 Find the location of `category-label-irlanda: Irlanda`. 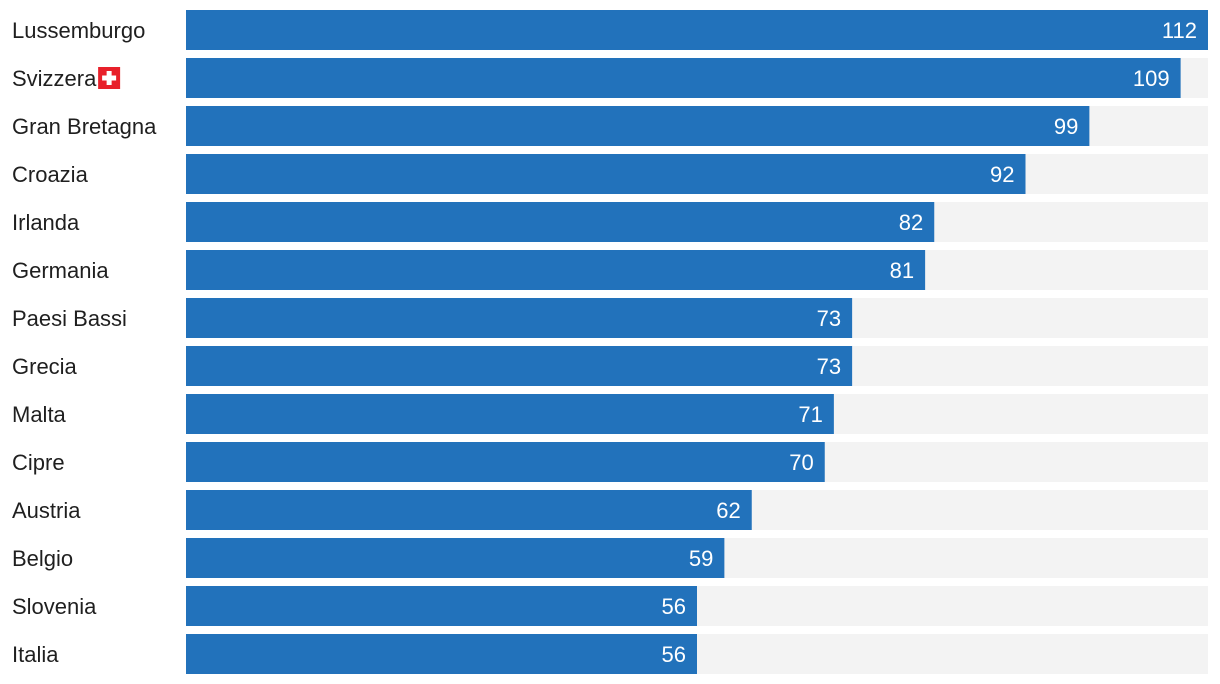

category-label-irlanda: Irlanda is located at coordinates (46, 222).